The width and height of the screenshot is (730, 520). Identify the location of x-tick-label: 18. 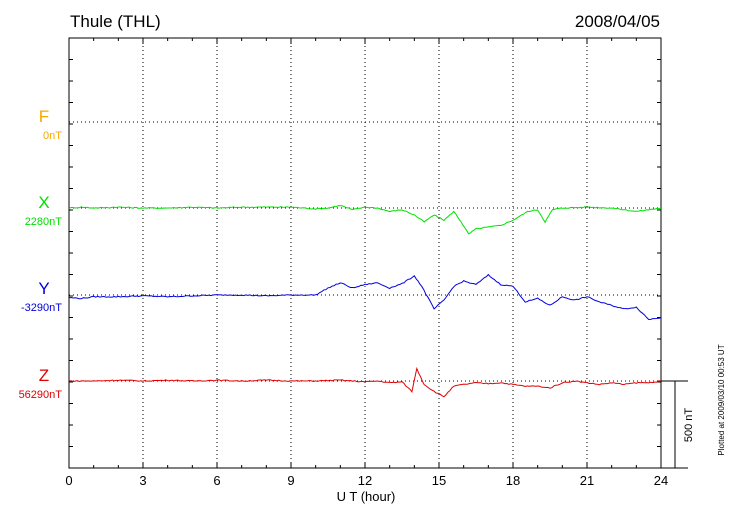
(513, 480).